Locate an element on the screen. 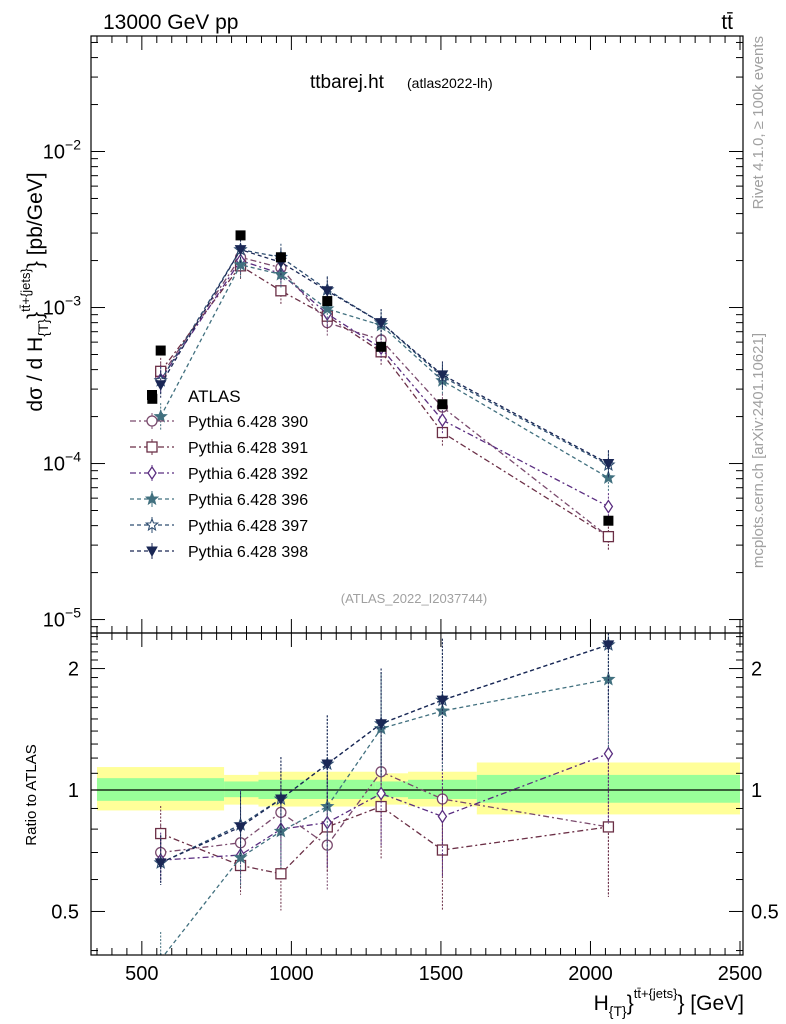  x-label-sub: {T} is located at coordinates (618, 1011).